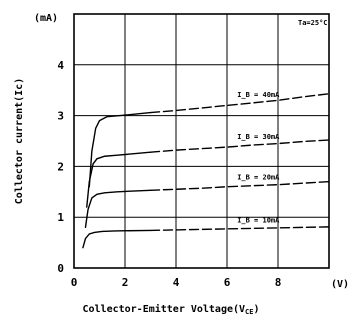 The image size is (352, 321). I want to click on series-labels: I_B = 40mA I_B = 30mA I_B = 20mA I_B = 10mA, so click(258, 157).